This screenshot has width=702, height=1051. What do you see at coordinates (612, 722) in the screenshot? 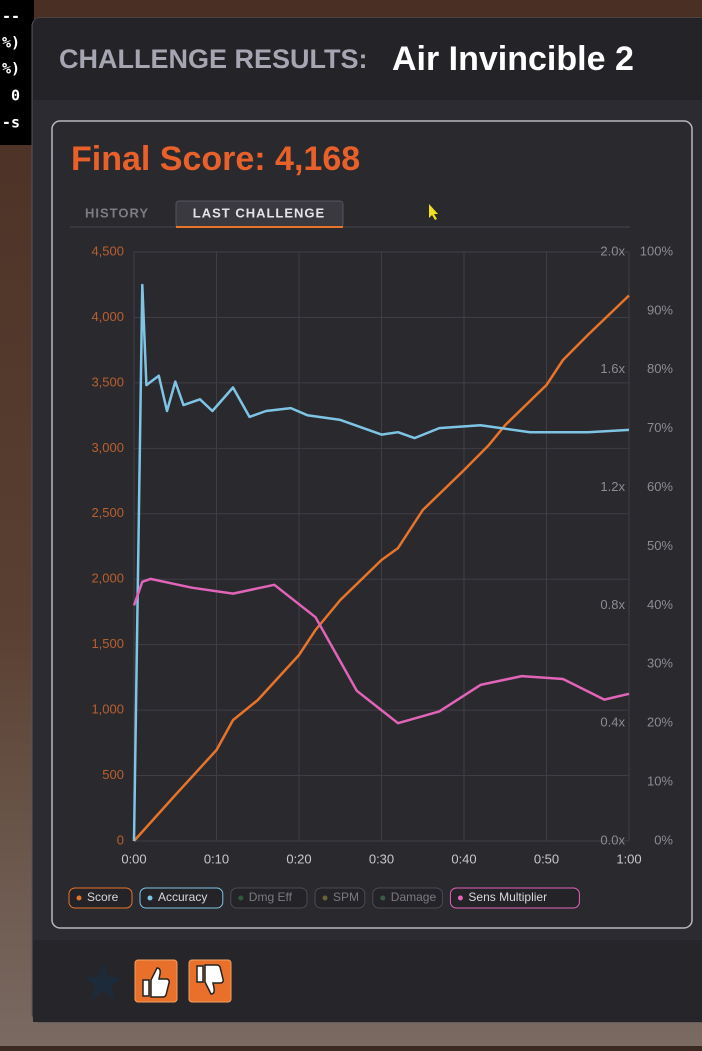
I see `y2-tick-label: 0.4x` at bounding box center [612, 722].